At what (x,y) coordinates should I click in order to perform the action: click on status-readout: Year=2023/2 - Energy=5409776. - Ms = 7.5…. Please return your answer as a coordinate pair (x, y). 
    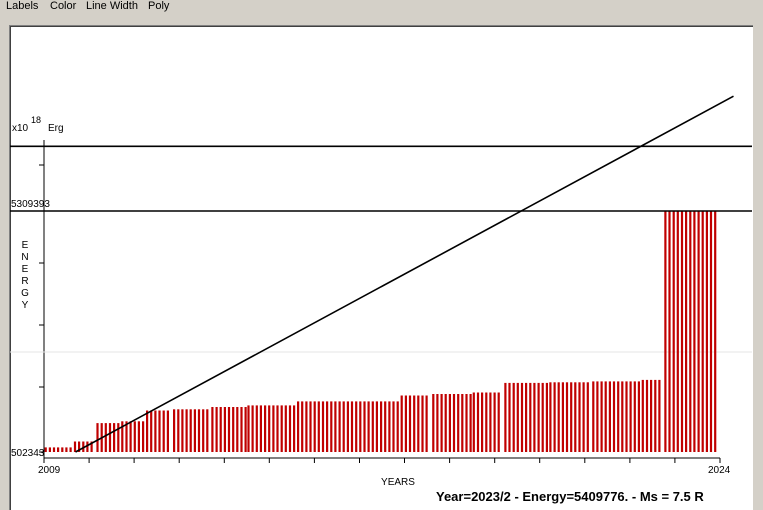
    Looking at the image, I should click on (570, 496).